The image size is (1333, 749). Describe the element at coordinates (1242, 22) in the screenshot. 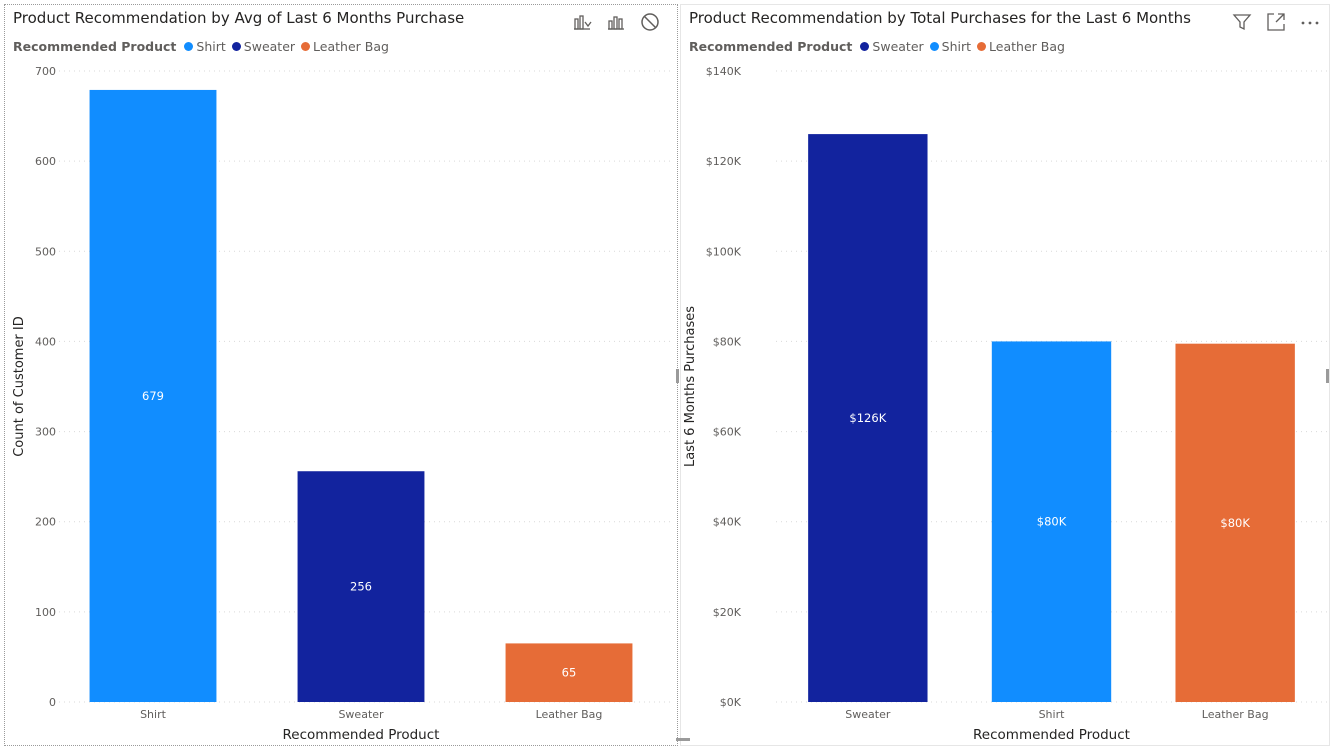

I see `filter-icon` at that location.